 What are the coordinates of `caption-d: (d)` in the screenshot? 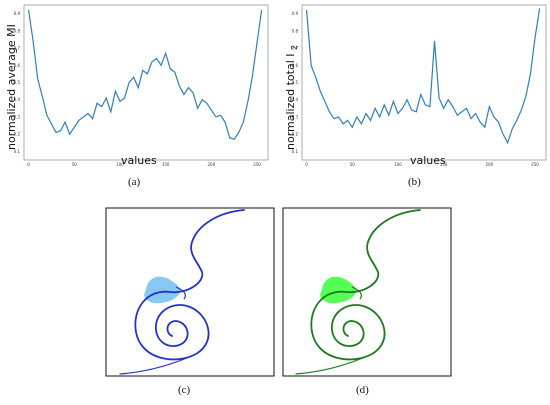 It's located at (362, 390).